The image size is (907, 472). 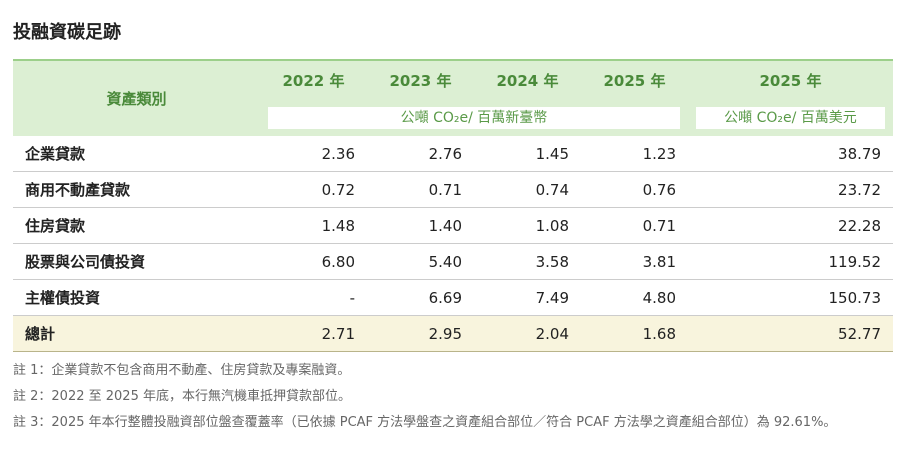 I want to click on value-cell: 3.81, so click(x=634, y=261).